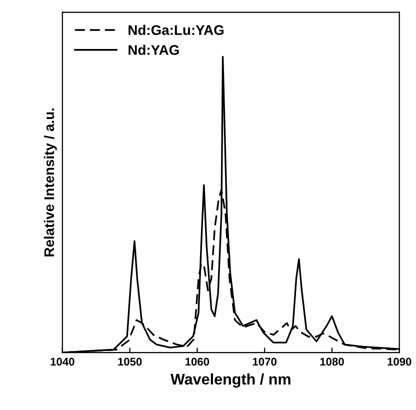 This screenshot has width=416, height=410. What do you see at coordinates (400, 362) in the screenshot?
I see `x-tick-label: 1090` at bounding box center [400, 362].